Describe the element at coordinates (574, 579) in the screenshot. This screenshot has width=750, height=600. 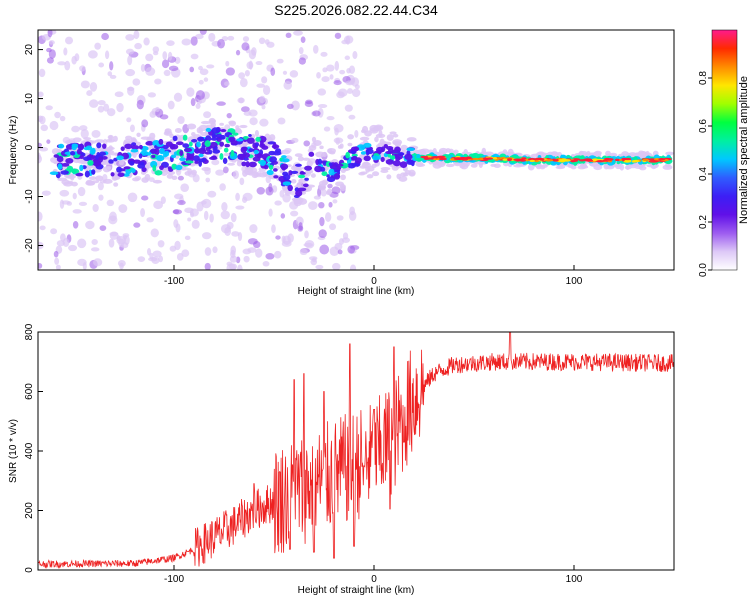
I see `snr-xtick-label: 100` at that location.